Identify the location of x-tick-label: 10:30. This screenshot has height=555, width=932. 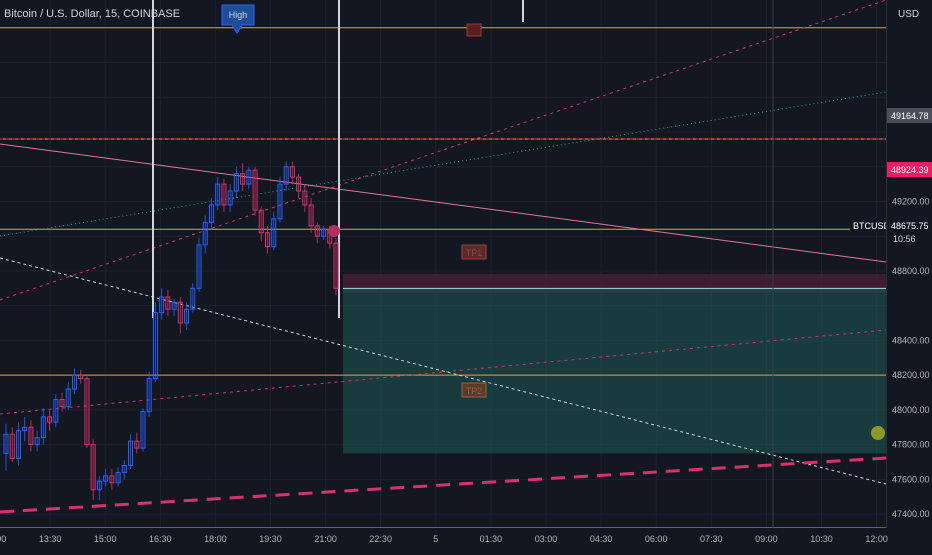
(821, 539).